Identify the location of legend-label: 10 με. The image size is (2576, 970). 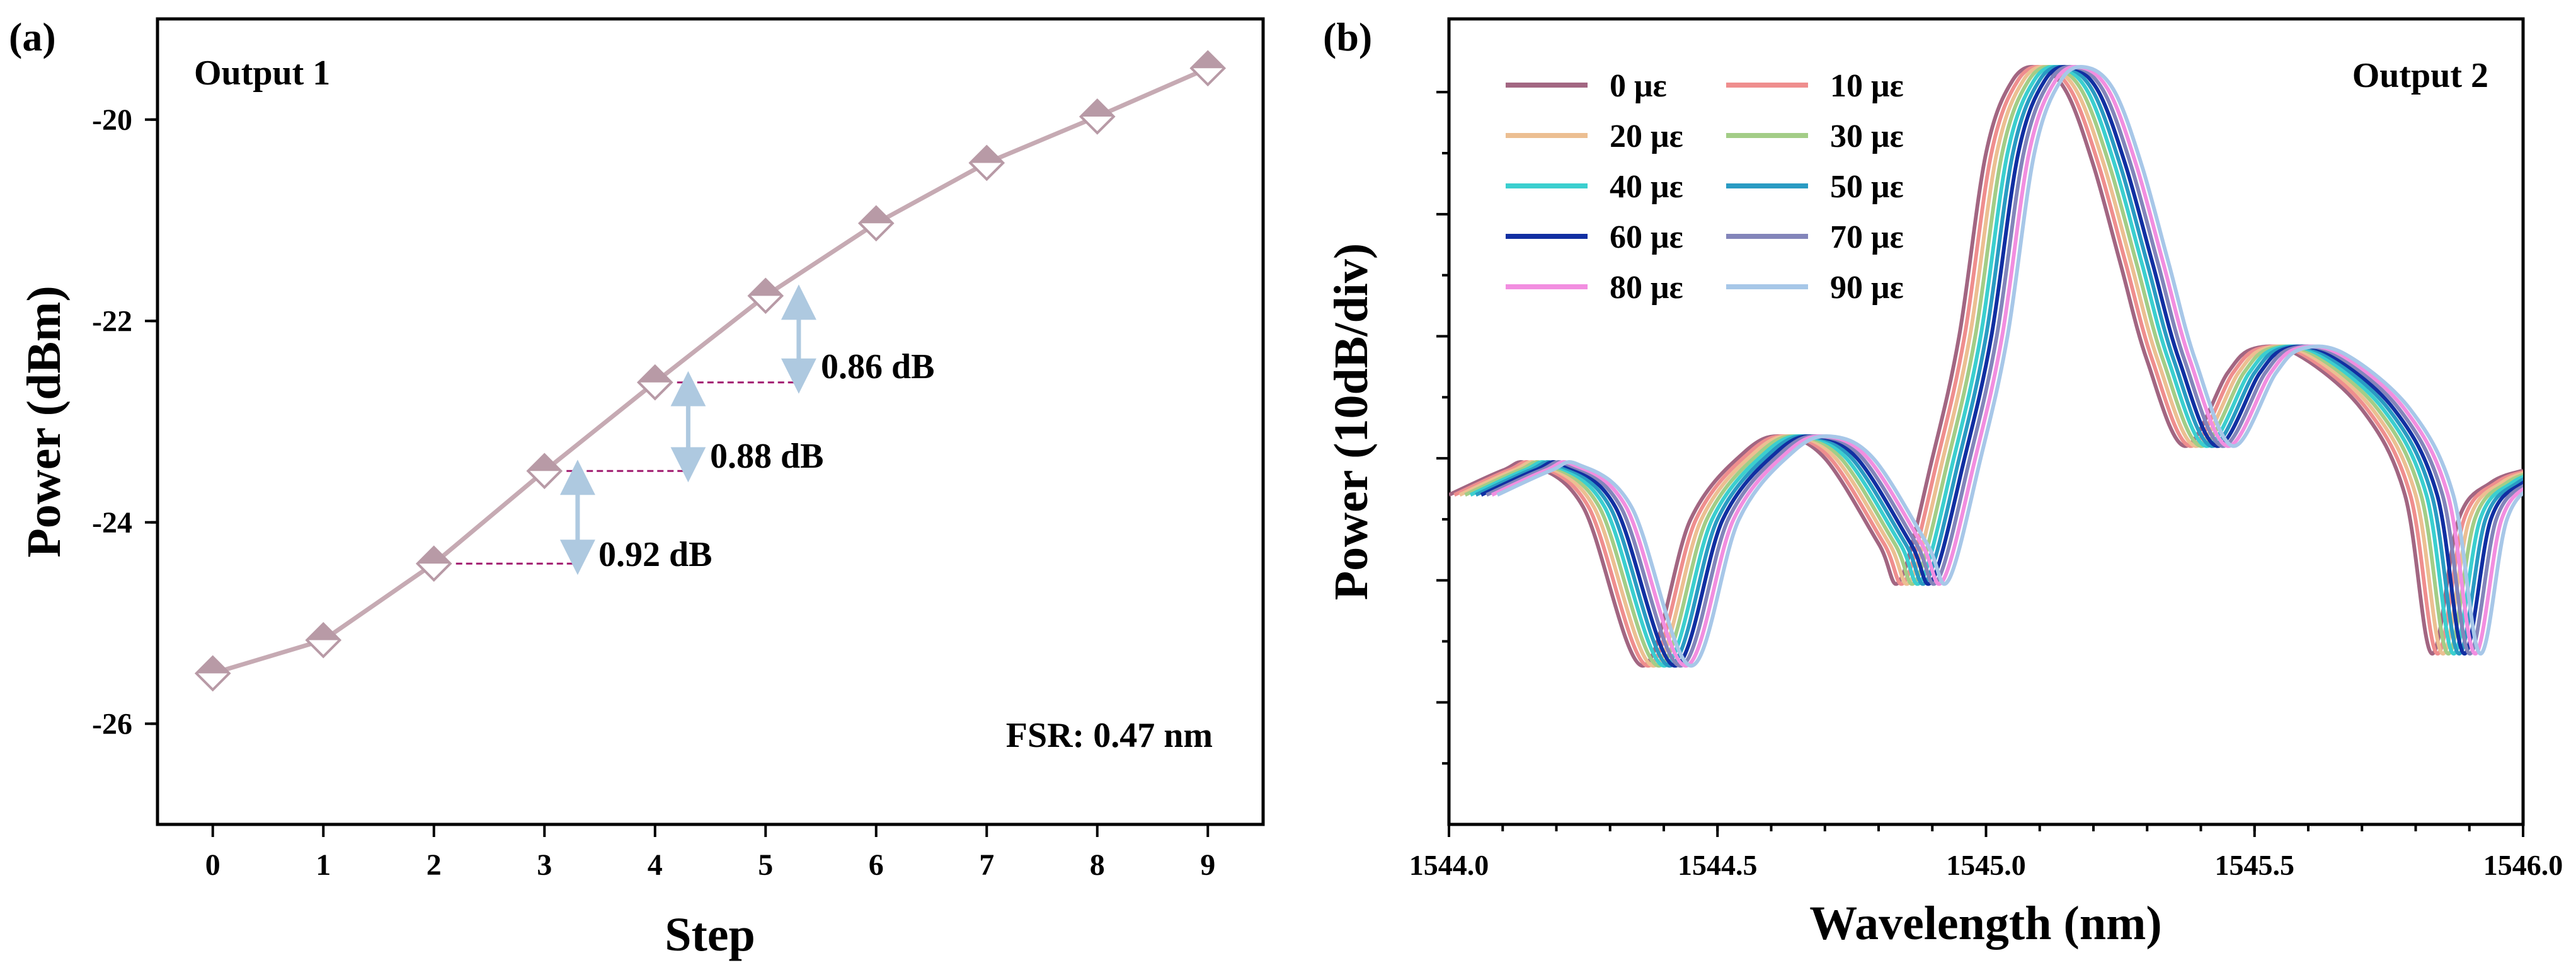
(1867, 86).